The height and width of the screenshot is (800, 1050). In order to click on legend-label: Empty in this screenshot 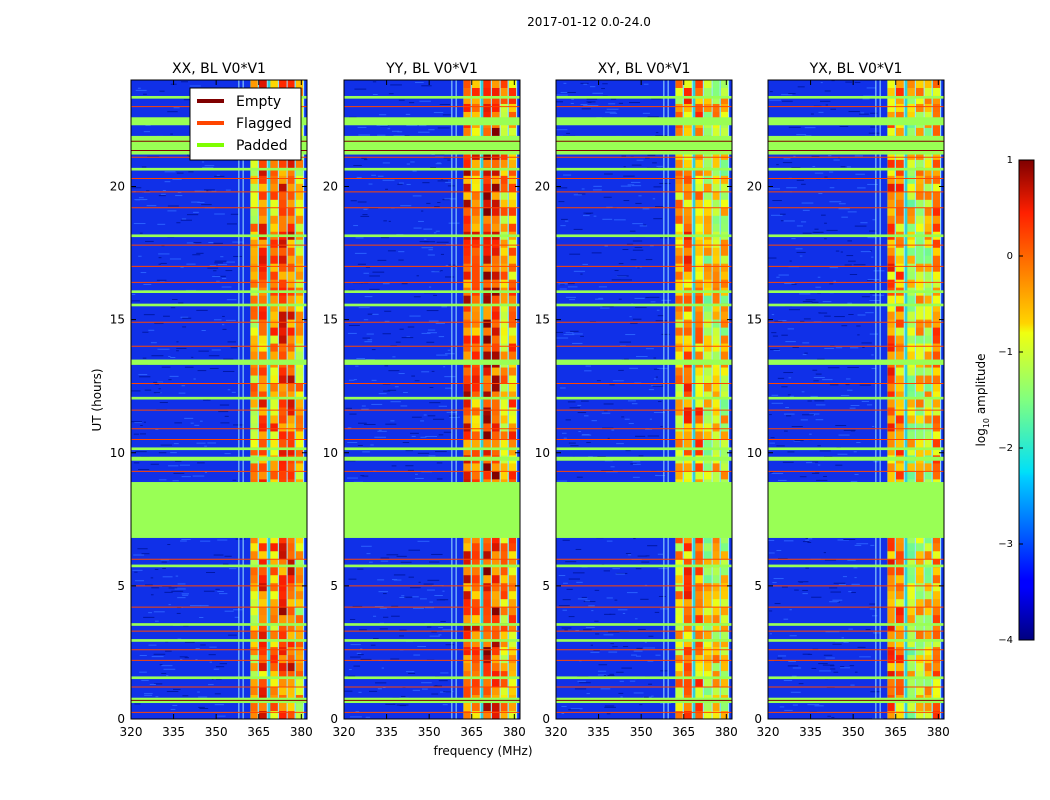, I will do `click(258, 102)`.